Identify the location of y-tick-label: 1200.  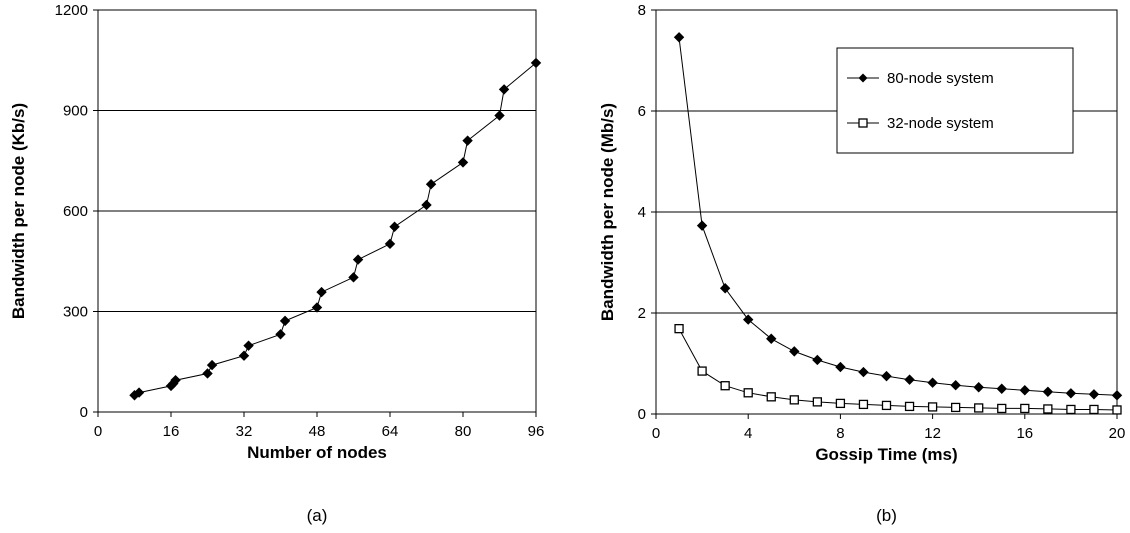
(71, 10).